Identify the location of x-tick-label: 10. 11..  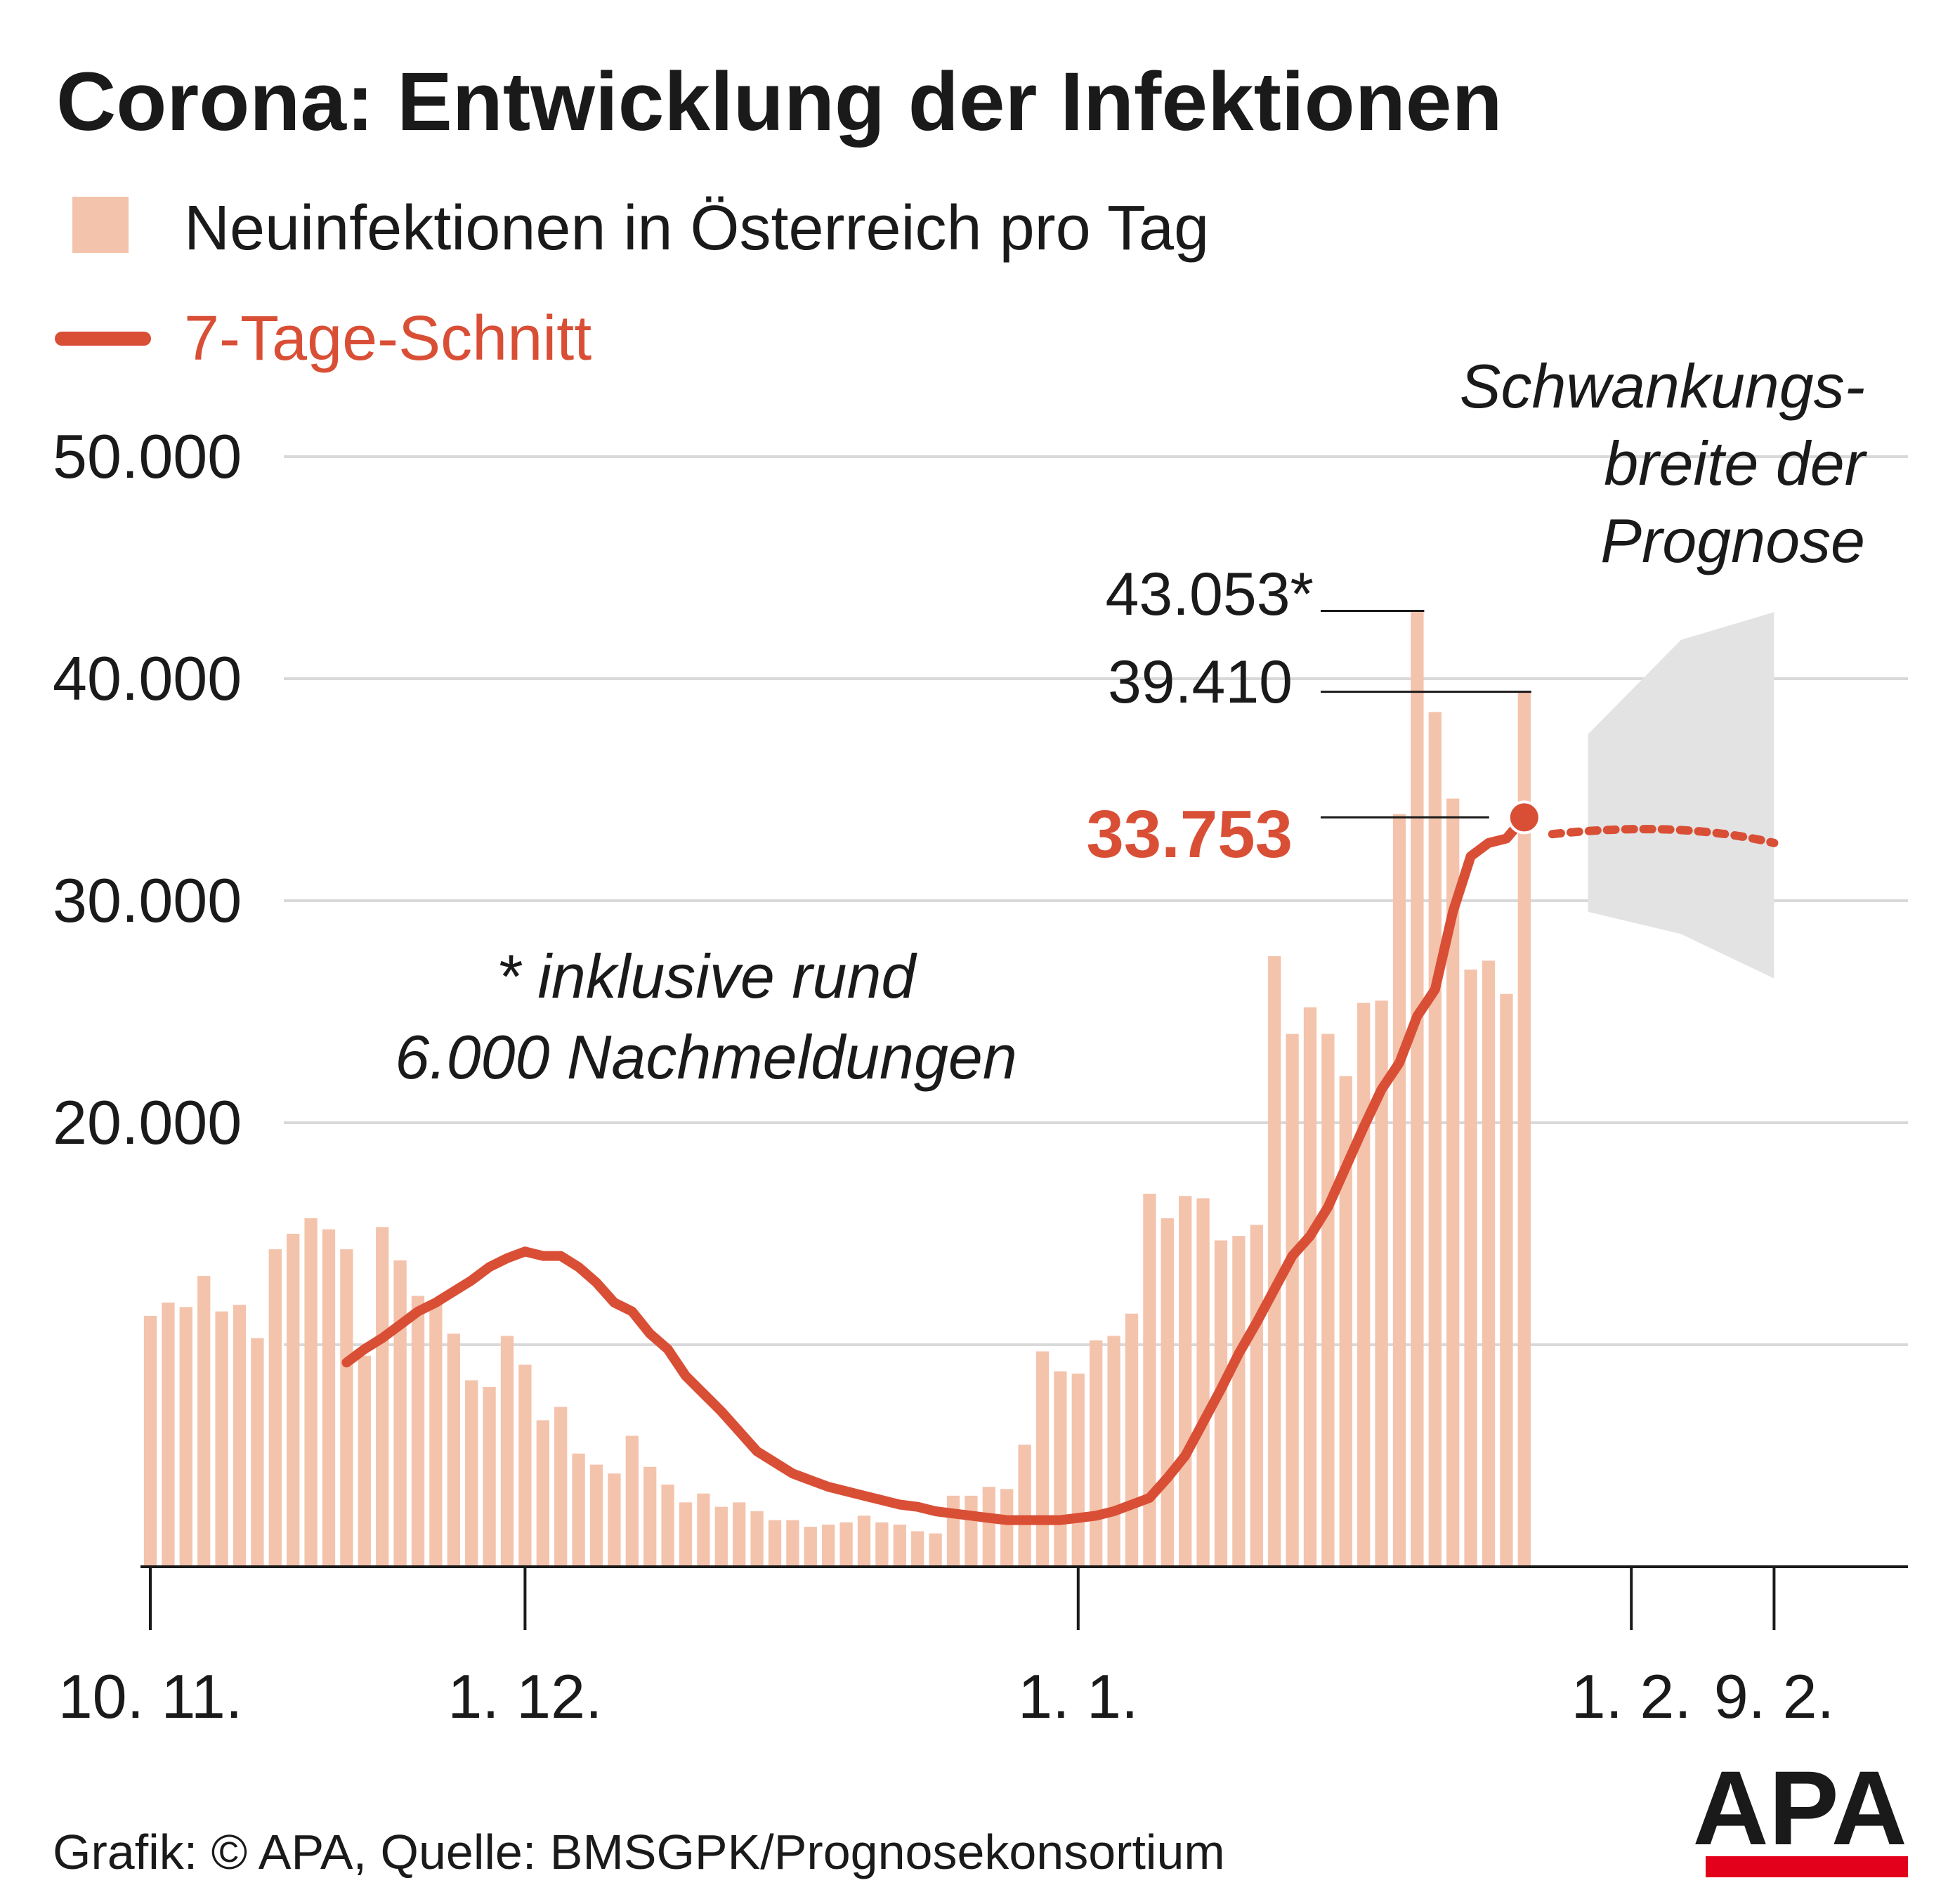
(150, 1696).